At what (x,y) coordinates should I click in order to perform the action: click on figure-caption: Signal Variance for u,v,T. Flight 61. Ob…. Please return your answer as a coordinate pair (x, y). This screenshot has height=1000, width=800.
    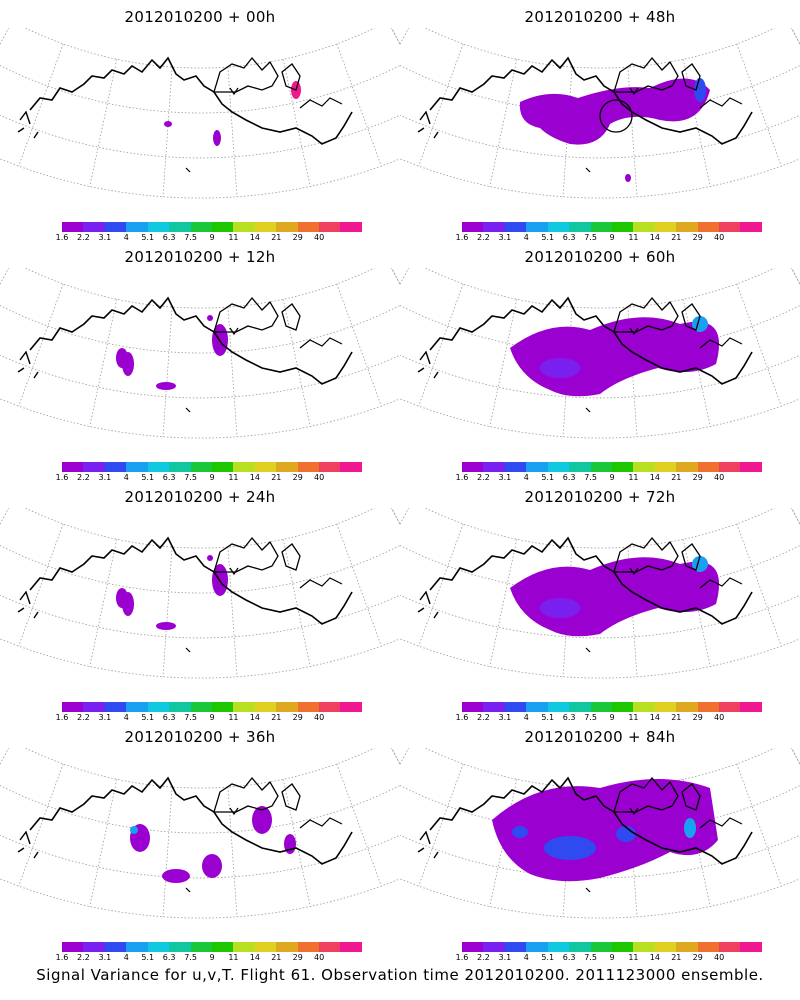
    Looking at the image, I should click on (400, 975).